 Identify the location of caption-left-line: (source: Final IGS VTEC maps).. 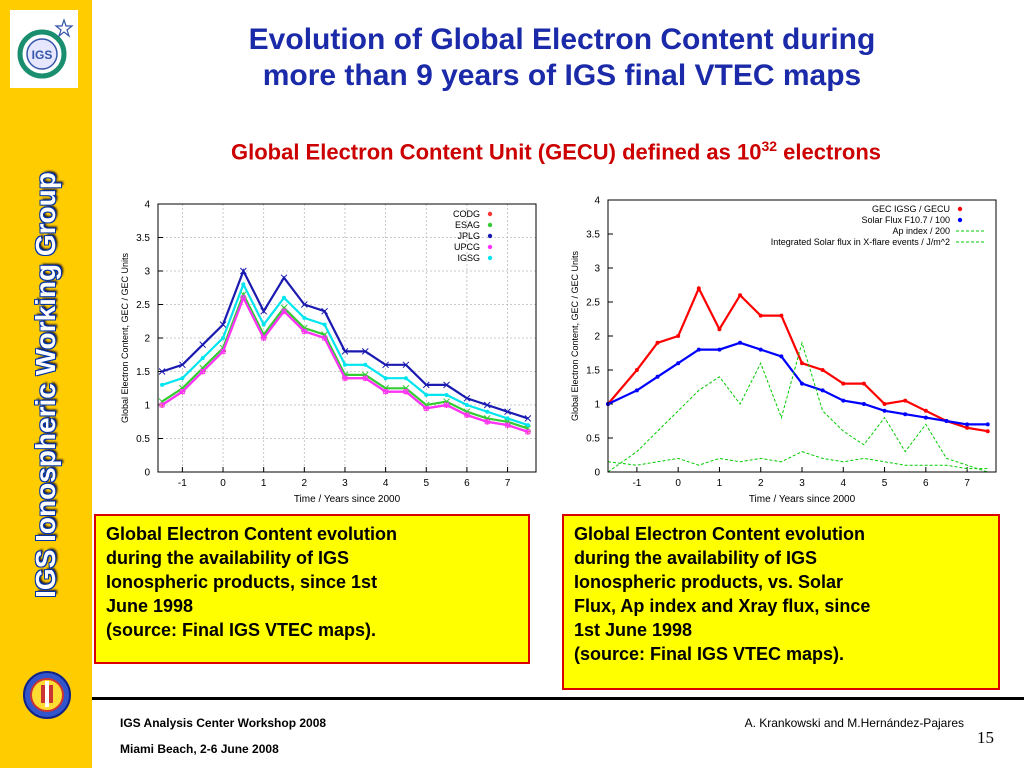
(241, 630).